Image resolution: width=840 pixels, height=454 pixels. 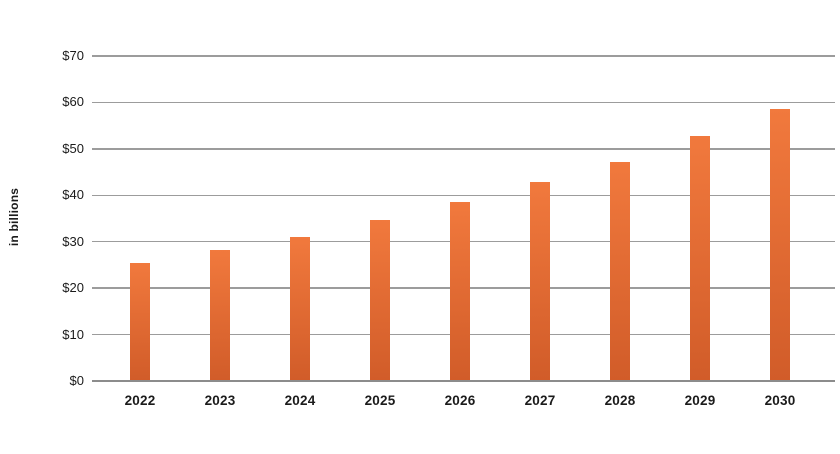 I want to click on y-tick-label: $60, so click(x=73, y=102).